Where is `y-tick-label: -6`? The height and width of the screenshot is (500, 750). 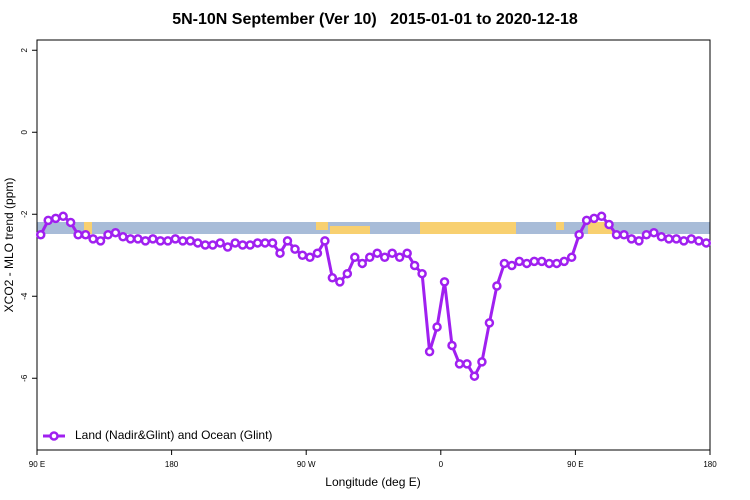 y-tick-label: -6 is located at coordinates (24, 378).